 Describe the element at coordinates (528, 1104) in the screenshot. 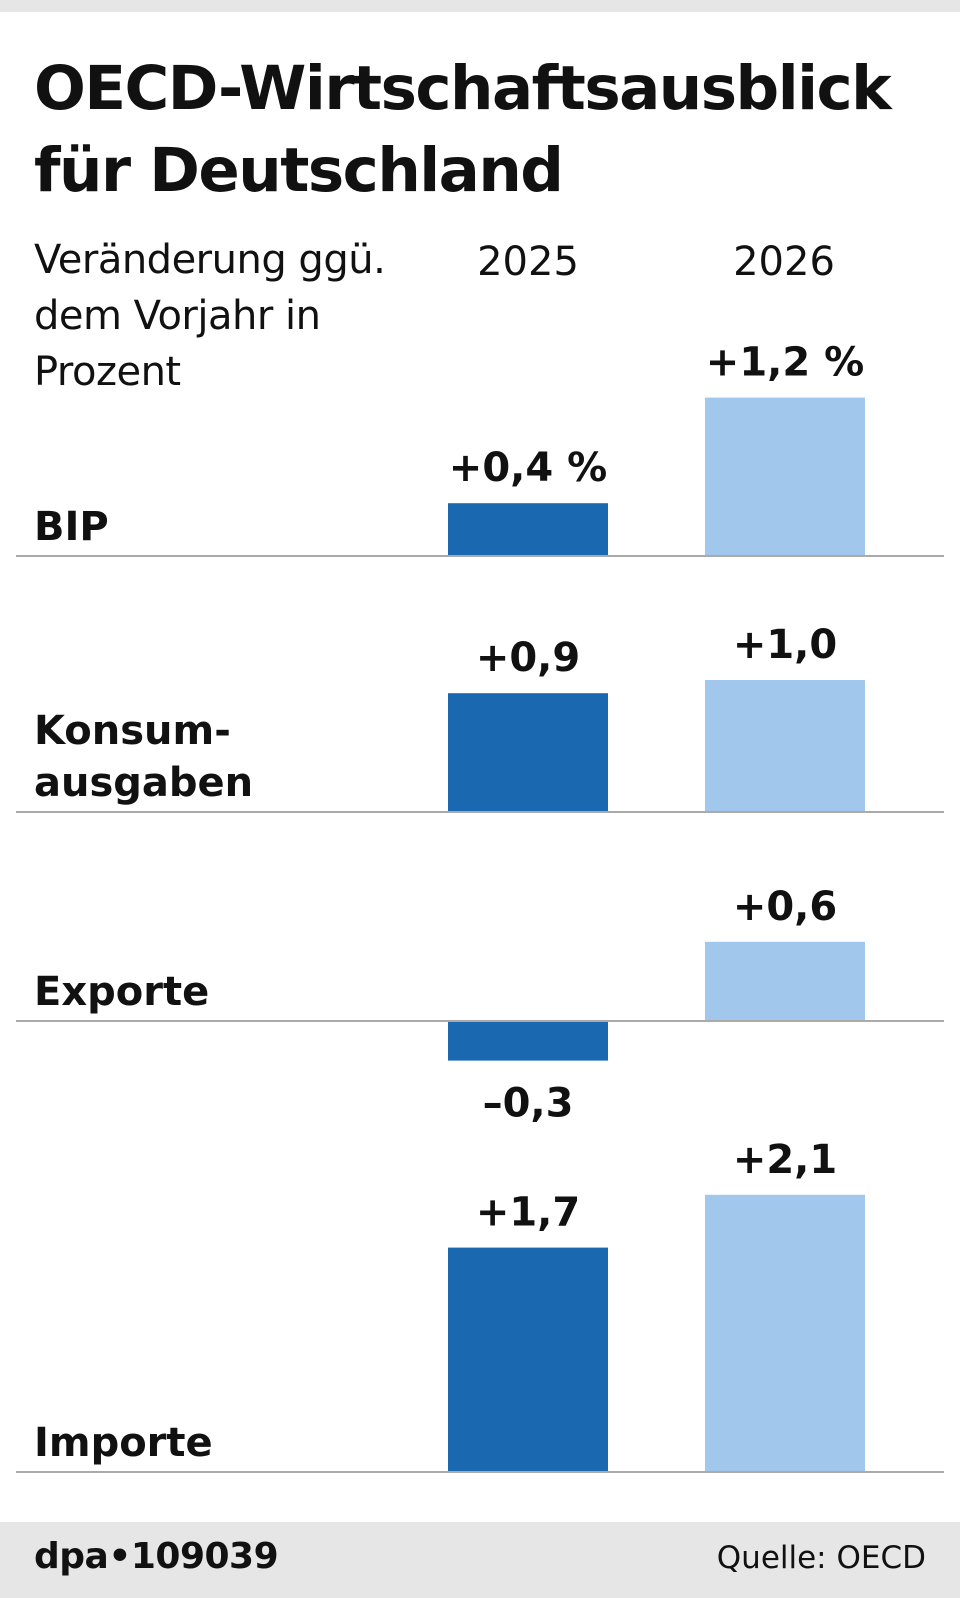

I see `value-label: –0,3` at that location.